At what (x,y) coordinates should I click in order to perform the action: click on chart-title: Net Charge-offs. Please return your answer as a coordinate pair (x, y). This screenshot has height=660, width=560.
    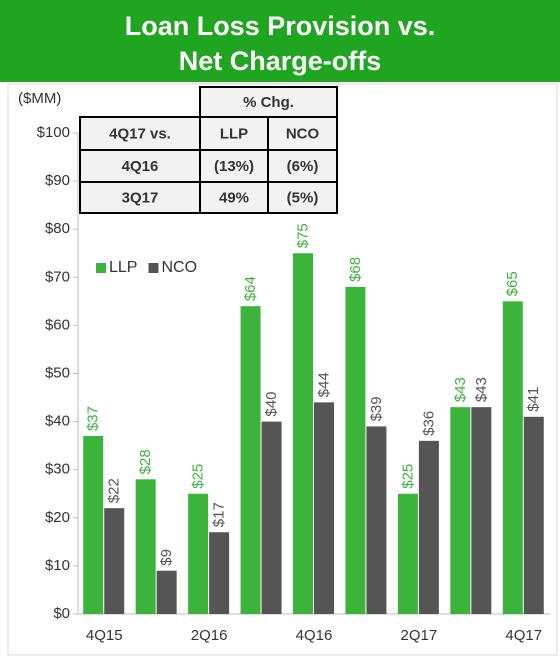
    Looking at the image, I should click on (280, 61).